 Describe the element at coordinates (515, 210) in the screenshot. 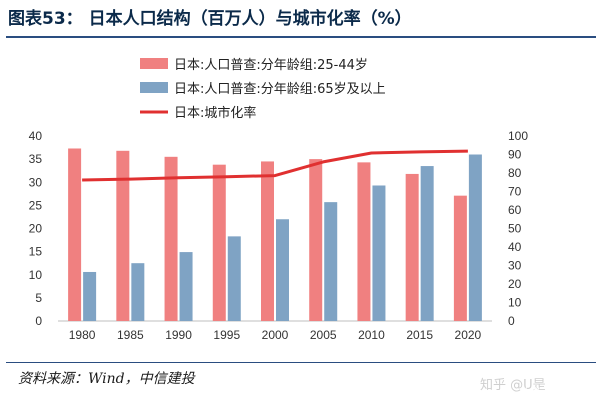

I see `y-right-tick-label: 60` at that location.